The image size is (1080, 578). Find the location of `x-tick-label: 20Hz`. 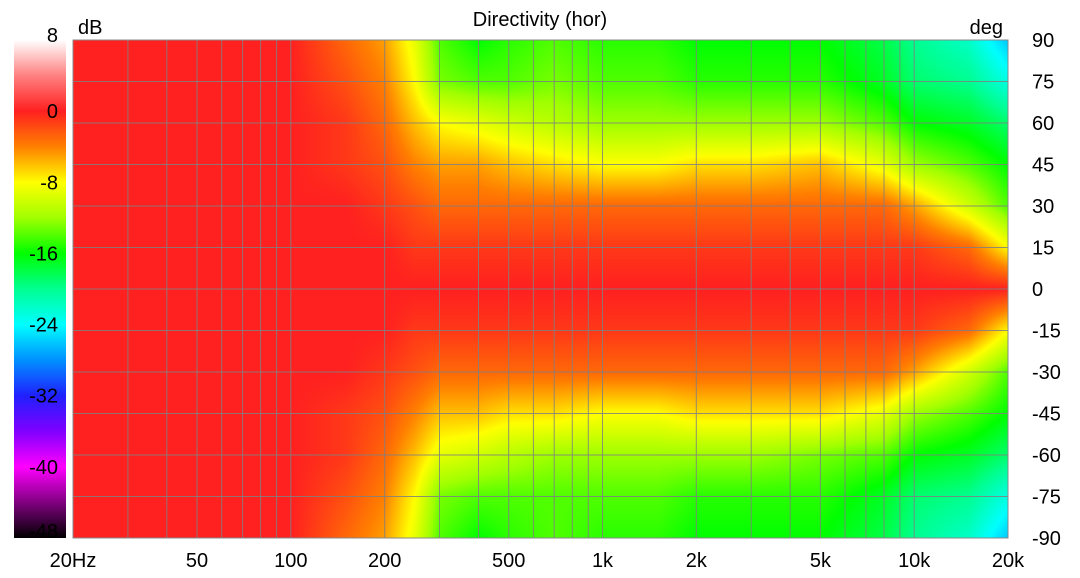

x-tick-label: 20Hz is located at coordinates (73, 561).